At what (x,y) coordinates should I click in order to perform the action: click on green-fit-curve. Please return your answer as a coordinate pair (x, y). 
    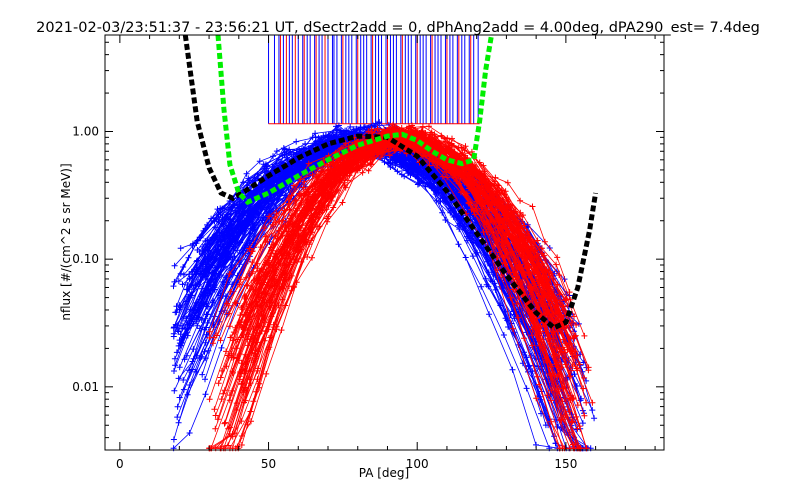
    Looking at the image, I should click on (354, 120).